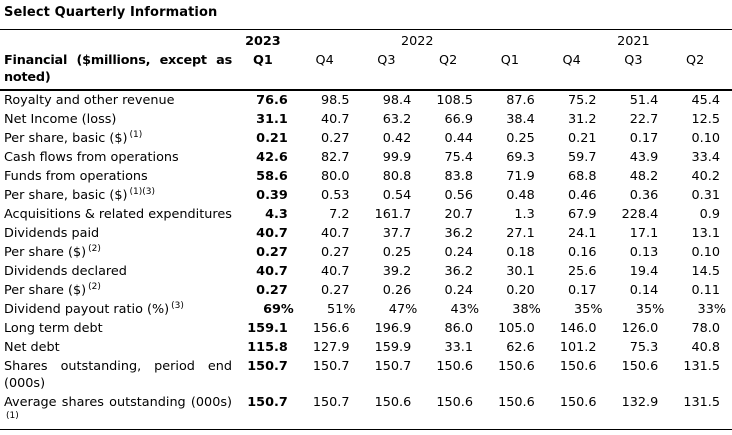 The width and height of the screenshot is (732, 435). I want to click on value-cell: 17.1, so click(644, 233).